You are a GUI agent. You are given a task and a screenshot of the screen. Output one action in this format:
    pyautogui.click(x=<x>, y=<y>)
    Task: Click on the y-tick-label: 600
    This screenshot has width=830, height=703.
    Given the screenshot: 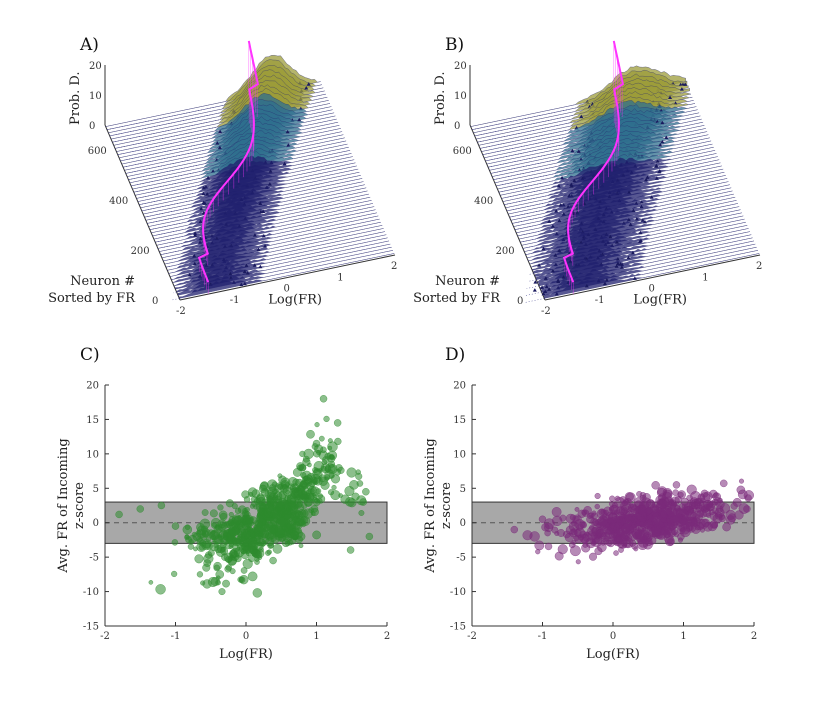 What is the action you would take?
    pyautogui.click(x=462, y=151)
    